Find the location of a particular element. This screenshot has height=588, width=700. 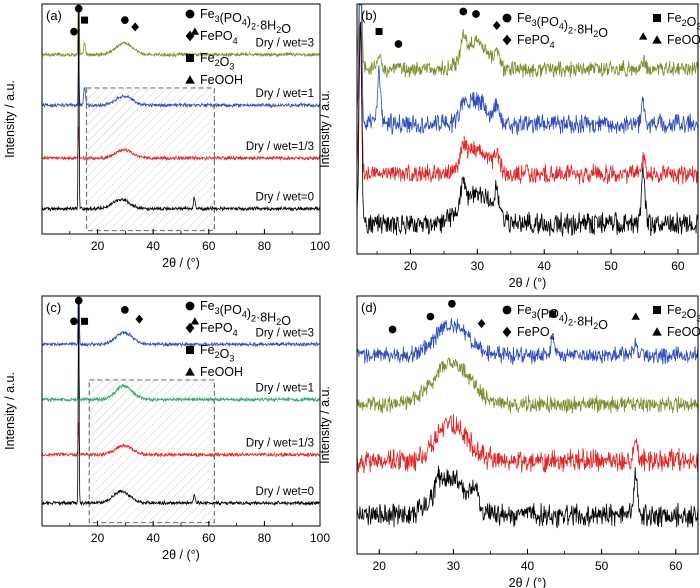

panel-letter: (d) is located at coordinates (369, 307).